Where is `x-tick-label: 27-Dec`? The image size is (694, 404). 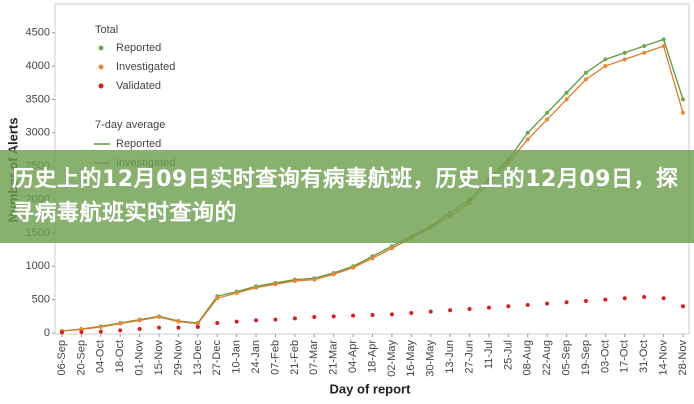 x-tick-label: 27-Dec is located at coordinates (217, 358).